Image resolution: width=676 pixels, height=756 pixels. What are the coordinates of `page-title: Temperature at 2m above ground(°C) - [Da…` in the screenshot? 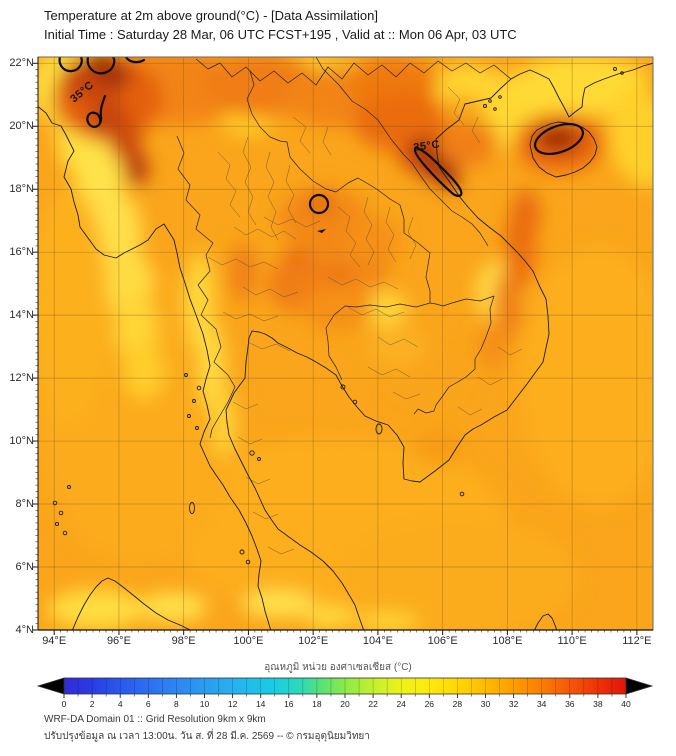 It's located at (211, 15).